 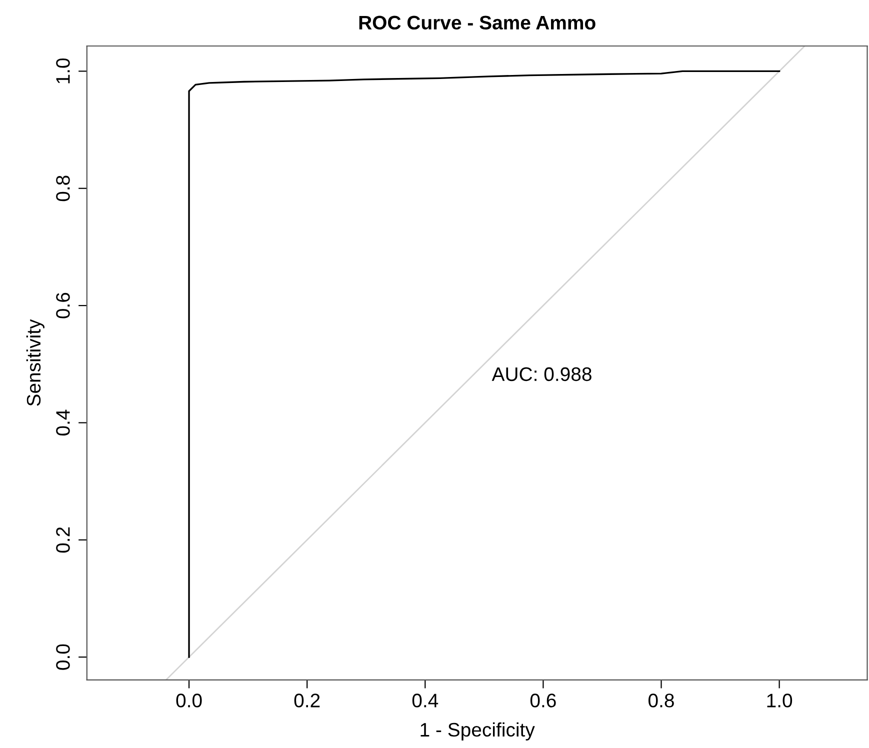 What do you see at coordinates (63, 657) in the screenshot?
I see `y-tick-label: 0.0` at bounding box center [63, 657].